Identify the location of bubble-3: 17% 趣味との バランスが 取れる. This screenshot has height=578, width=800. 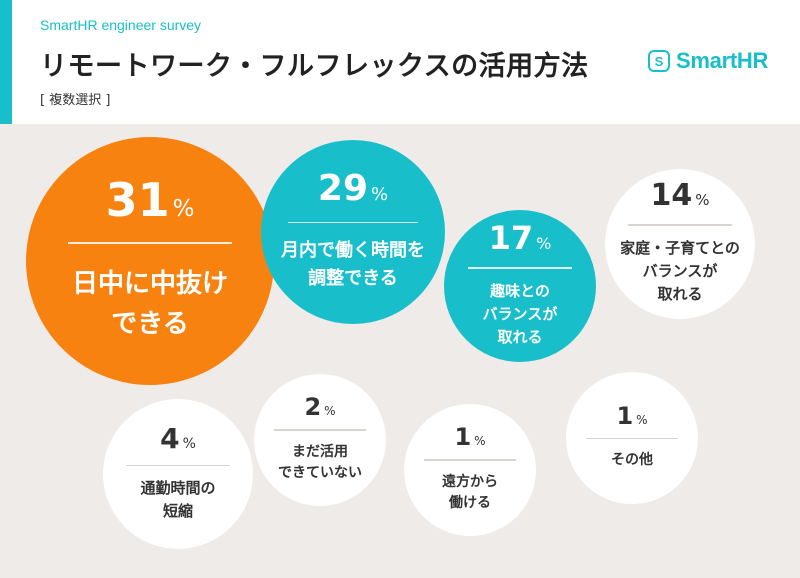
(520, 286).